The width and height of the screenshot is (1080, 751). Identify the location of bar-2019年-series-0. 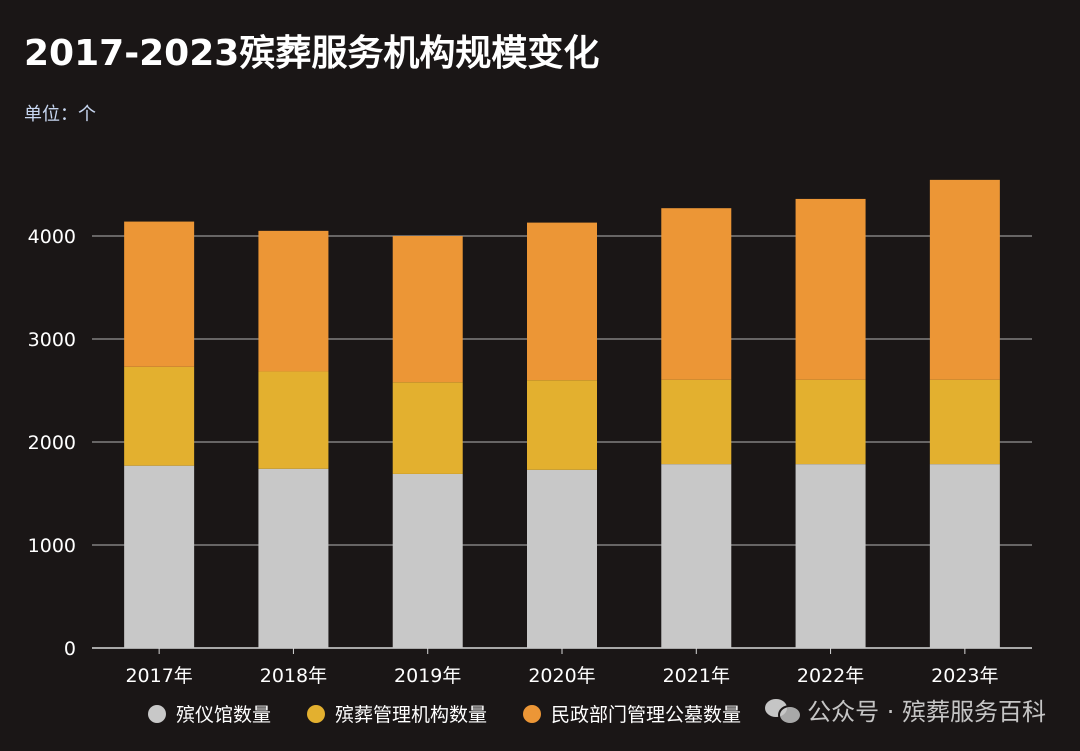
(427, 560).